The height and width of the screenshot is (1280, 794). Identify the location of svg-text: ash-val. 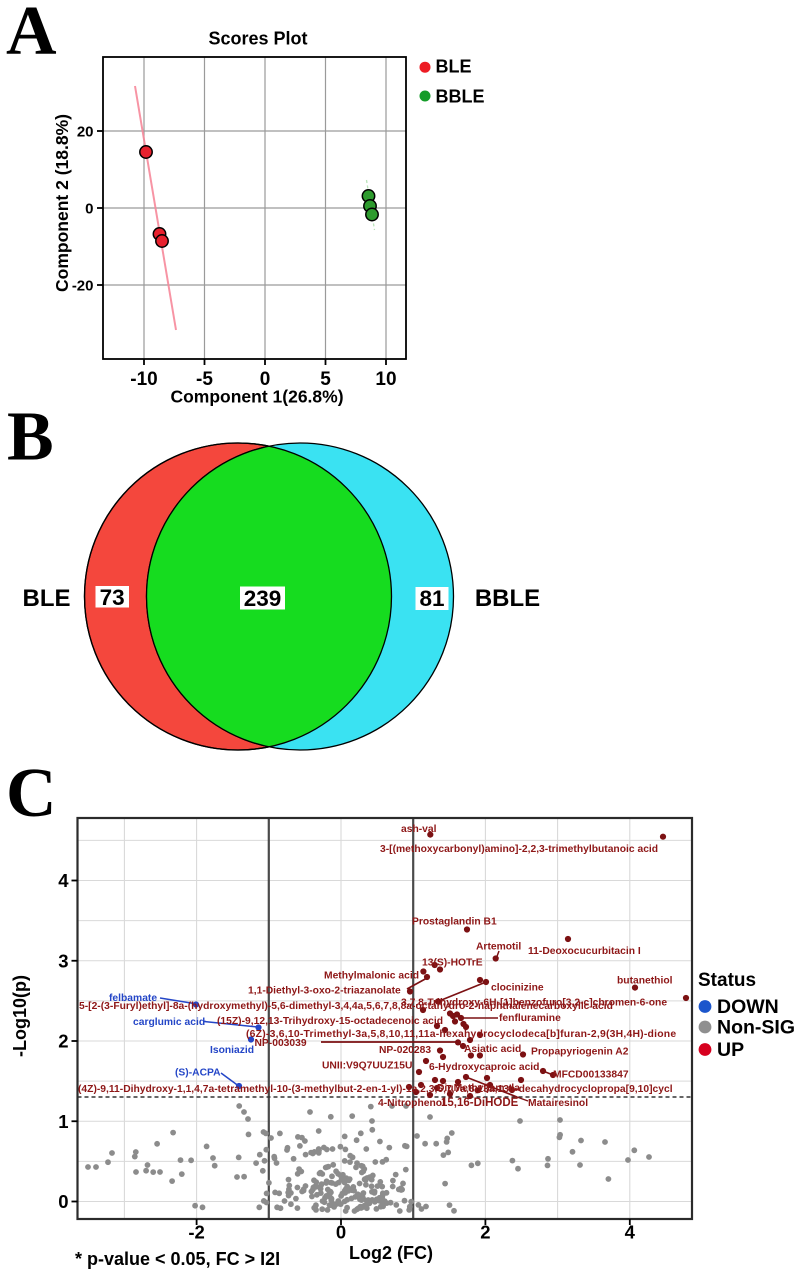
(419, 829).